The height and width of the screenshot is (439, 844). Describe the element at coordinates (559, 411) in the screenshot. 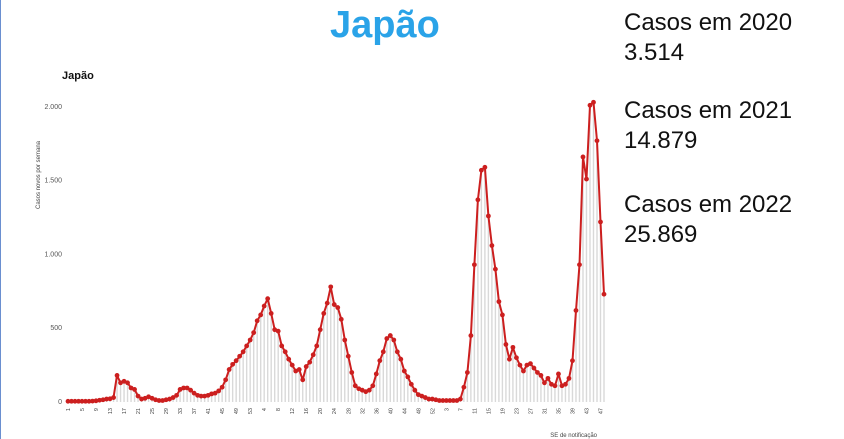

I see `x-tick-label: 35` at that location.